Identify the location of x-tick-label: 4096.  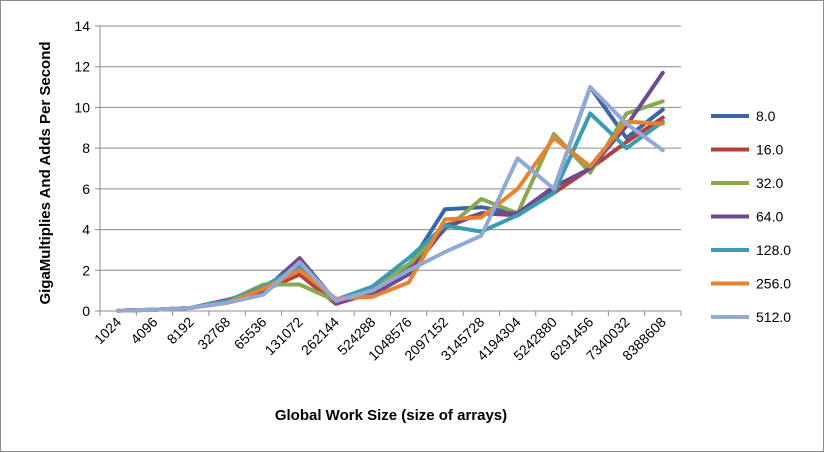
(143, 330).